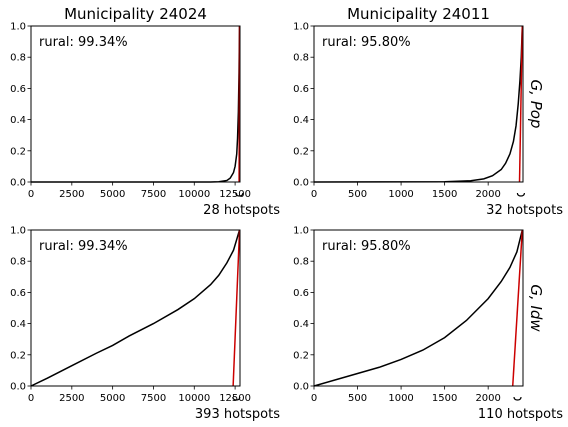 Image resolution: width=568 pixels, height=427 pixels. What do you see at coordinates (135, 14) in the screenshot?
I see `chart-title: Municipality 24024` at bounding box center [135, 14].